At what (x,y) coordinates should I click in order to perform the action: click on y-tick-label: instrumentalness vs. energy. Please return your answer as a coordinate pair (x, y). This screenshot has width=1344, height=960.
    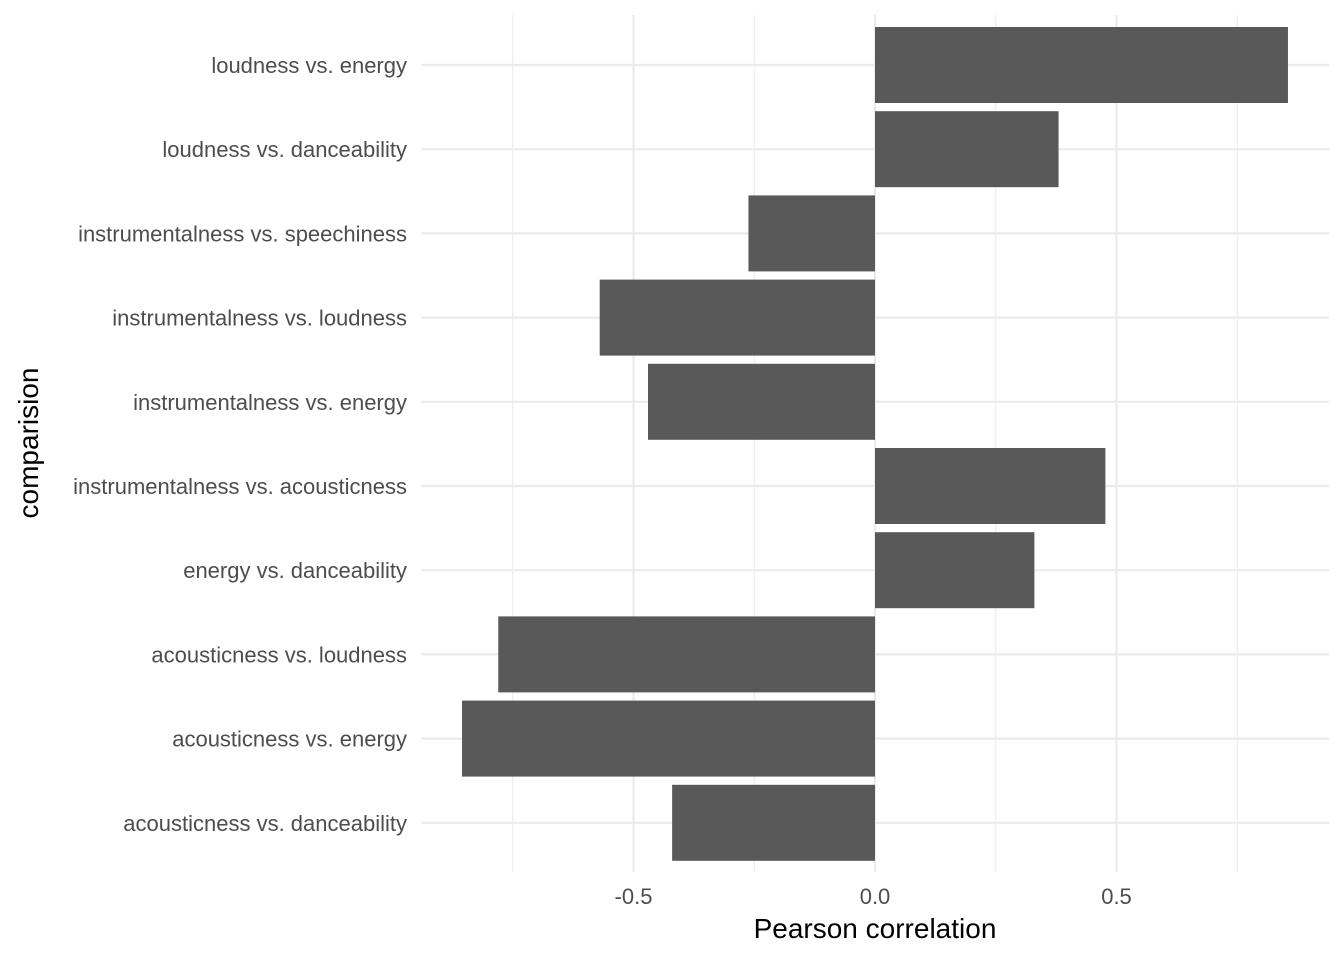
    Looking at the image, I should click on (270, 402).